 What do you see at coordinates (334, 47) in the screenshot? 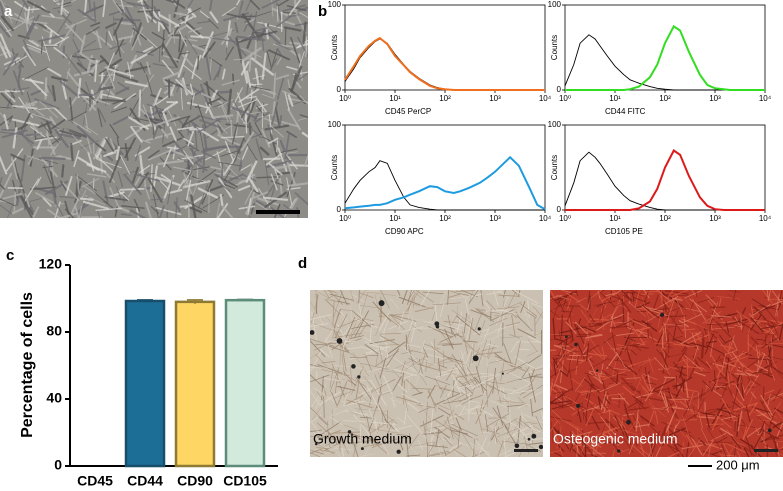
I see `y-axis-label: Counts` at bounding box center [334, 47].